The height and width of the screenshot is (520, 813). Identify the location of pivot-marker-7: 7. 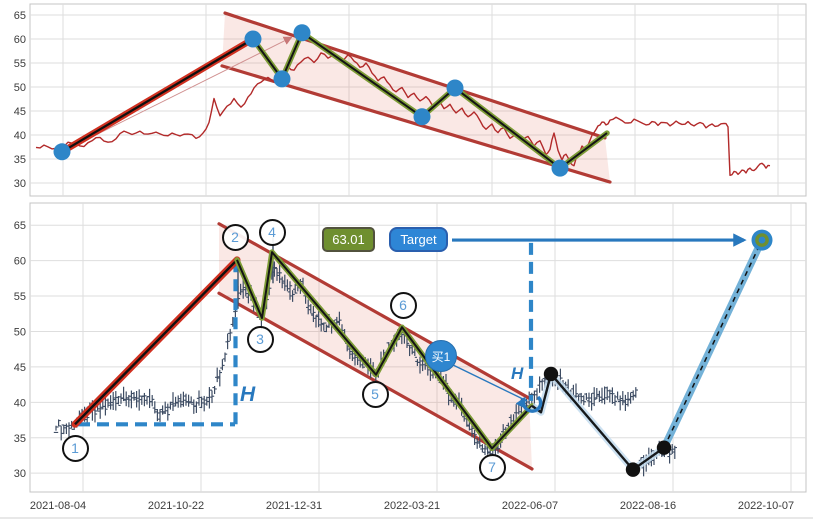
(492, 467).